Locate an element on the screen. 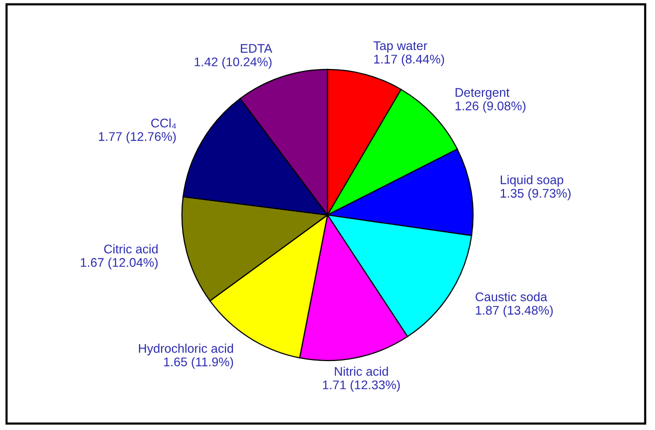  slice-label: Nitric acid is located at coordinates (361, 371).